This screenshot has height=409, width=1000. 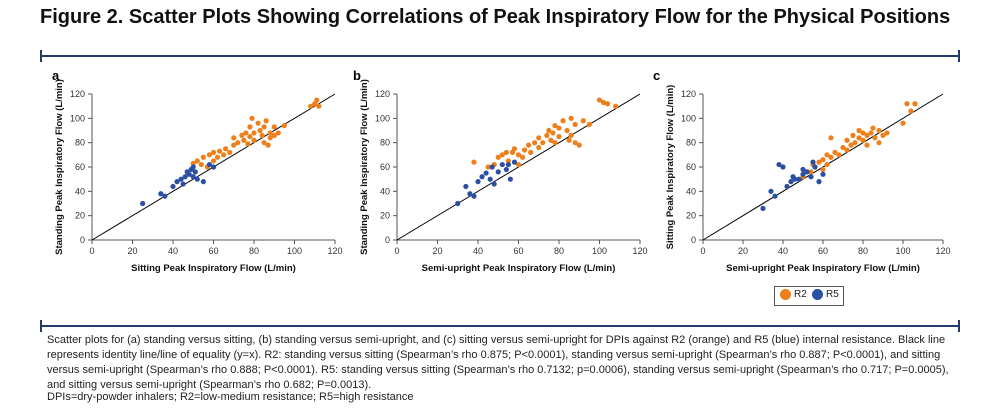 I want to click on top-rule, so click(x=500, y=56).